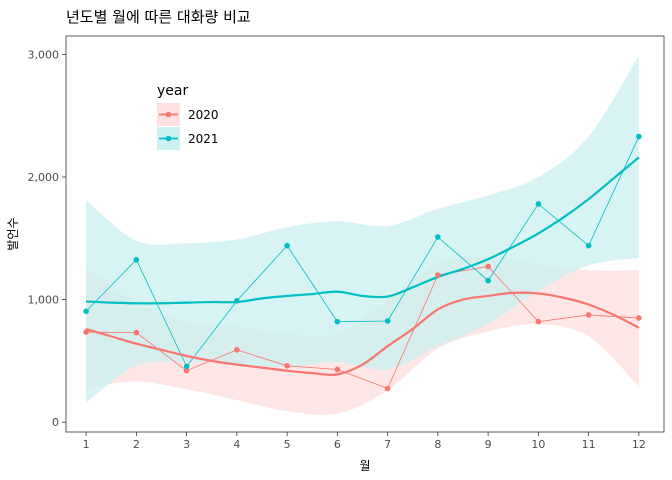  What do you see at coordinates (387, 444) in the screenshot?
I see `x-tick-label: 7` at bounding box center [387, 444].